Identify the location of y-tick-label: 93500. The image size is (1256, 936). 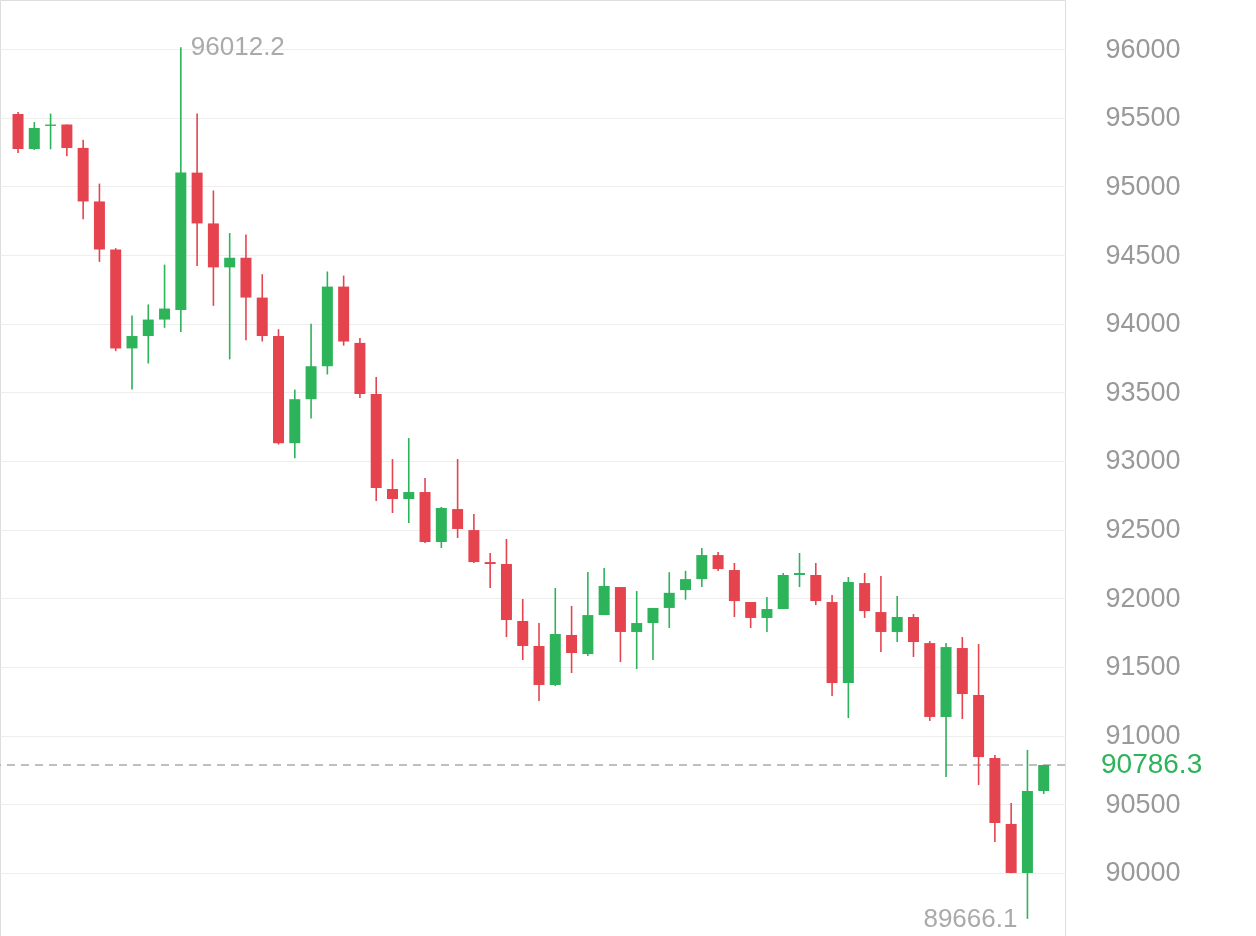
(1143, 391).